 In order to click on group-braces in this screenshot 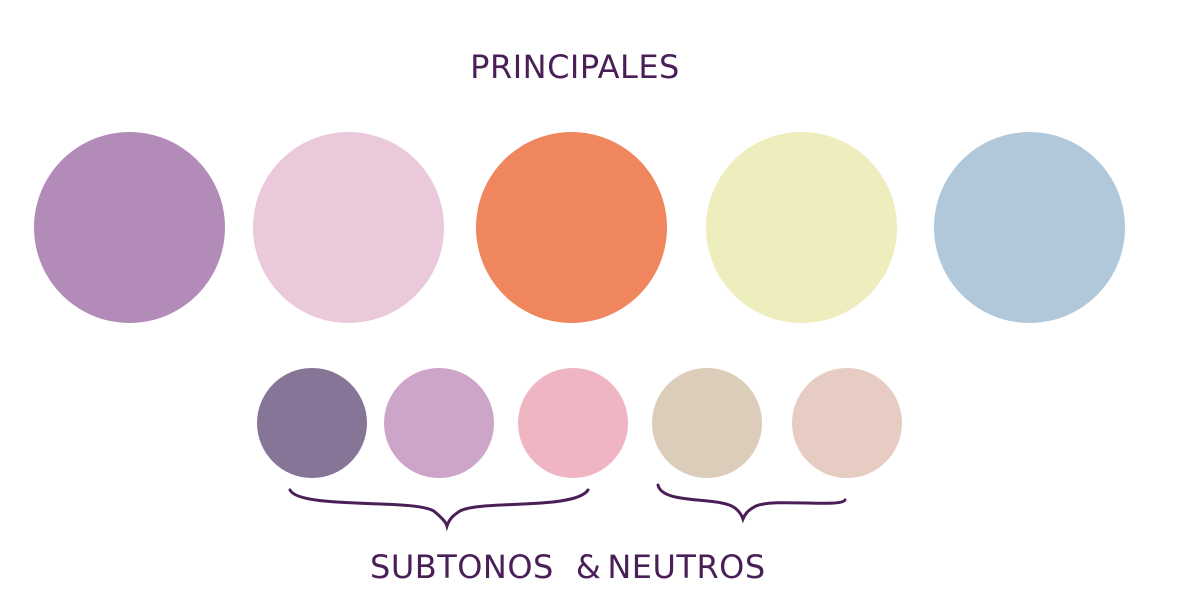, I will do `click(567, 507)`.